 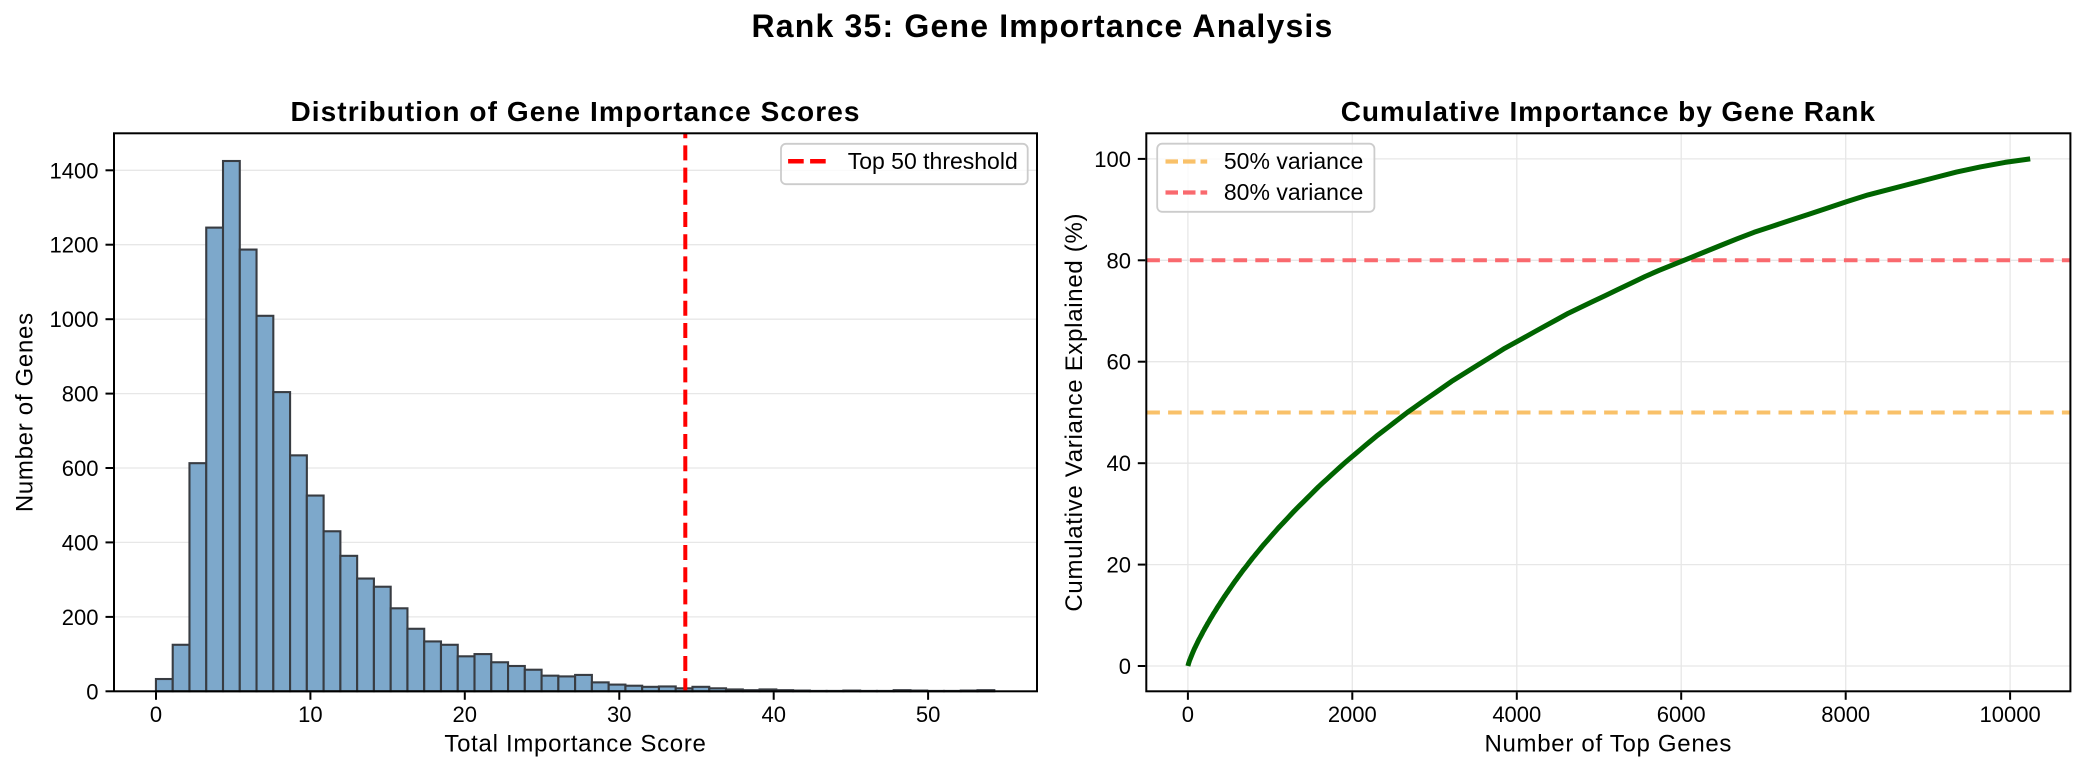 What do you see at coordinates (74, 245) in the screenshot?
I see `svg-text: 1200` at bounding box center [74, 245].